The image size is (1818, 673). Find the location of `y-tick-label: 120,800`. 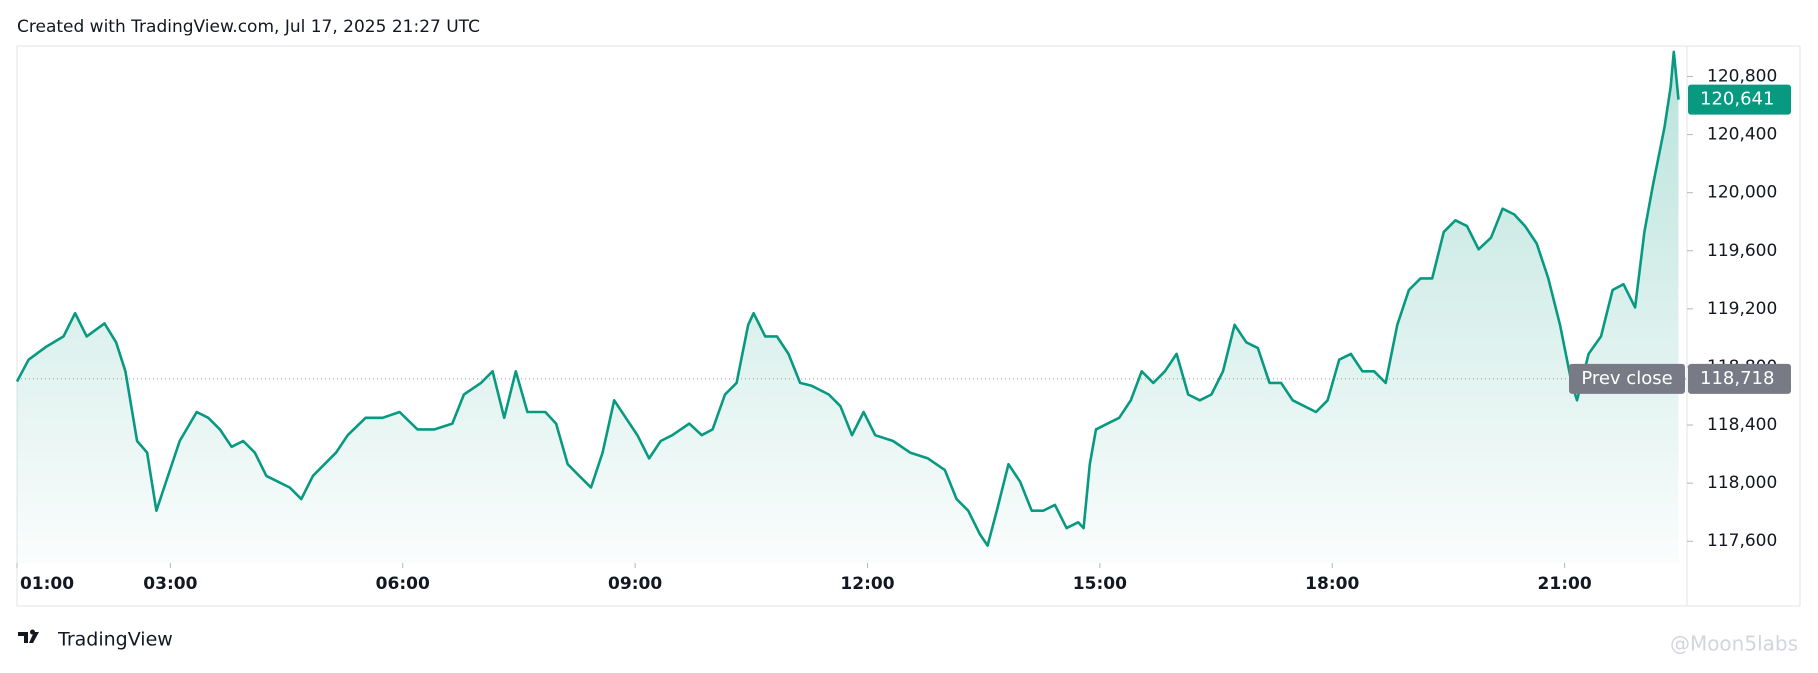

y-tick-label: 120,800 is located at coordinates (1742, 76).